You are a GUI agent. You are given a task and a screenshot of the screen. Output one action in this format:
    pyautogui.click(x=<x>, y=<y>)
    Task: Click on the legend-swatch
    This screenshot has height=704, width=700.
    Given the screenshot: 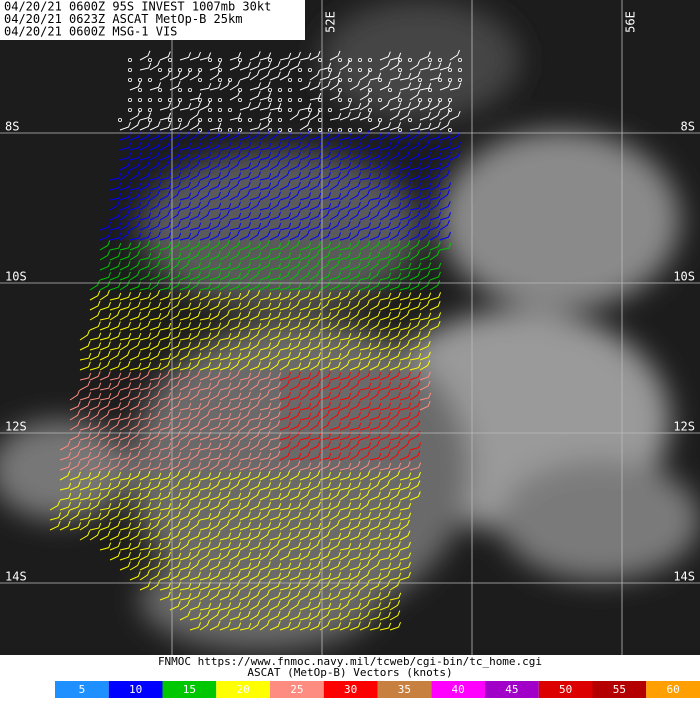 What is the action you would take?
    pyautogui.click(x=458, y=689)
    